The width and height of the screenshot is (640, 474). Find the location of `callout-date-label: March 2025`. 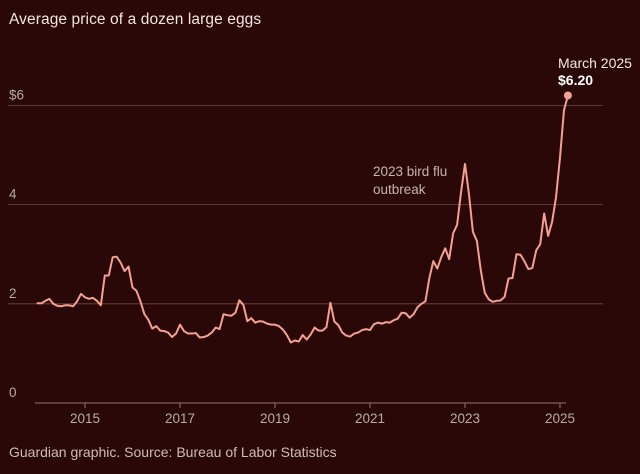

callout-date-label: March 2025 is located at coordinates (595, 63).